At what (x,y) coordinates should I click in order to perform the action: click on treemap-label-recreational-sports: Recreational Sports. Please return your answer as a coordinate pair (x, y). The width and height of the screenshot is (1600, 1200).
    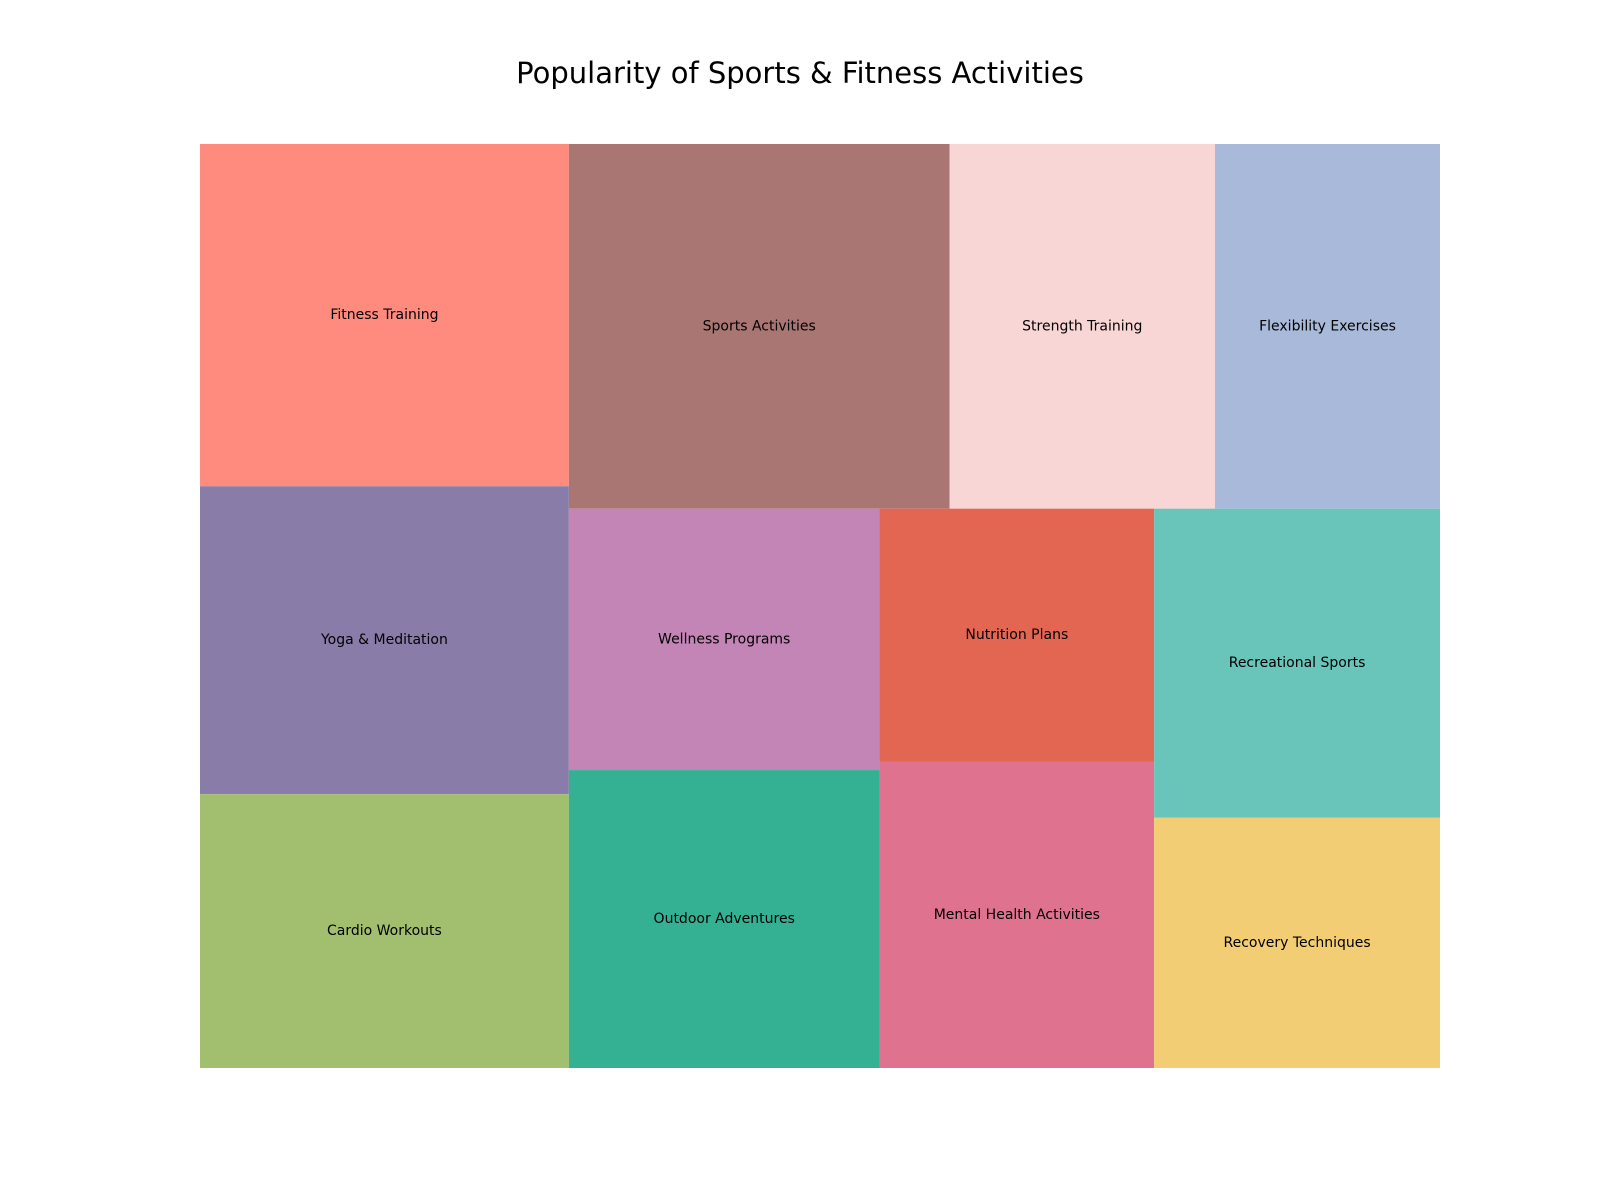
    Looking at the image, I should click on (1297, 663).